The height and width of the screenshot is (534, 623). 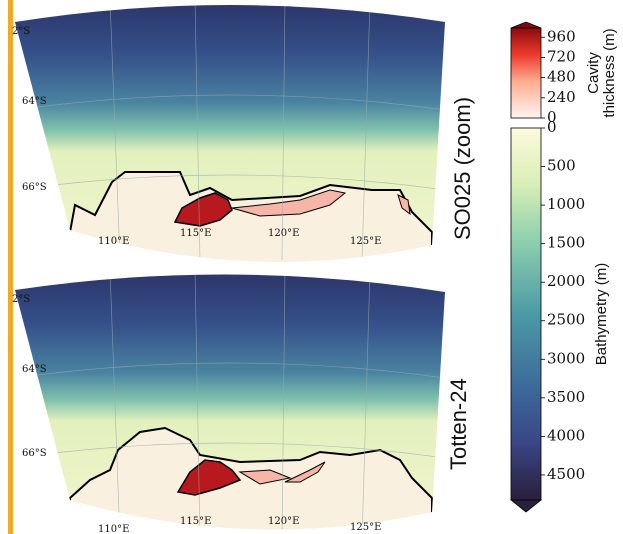 What do you see at coordinates (561, 97) in the screenshot?
I see `cbar-tick-label: 240` at bounding box center [561, 97].